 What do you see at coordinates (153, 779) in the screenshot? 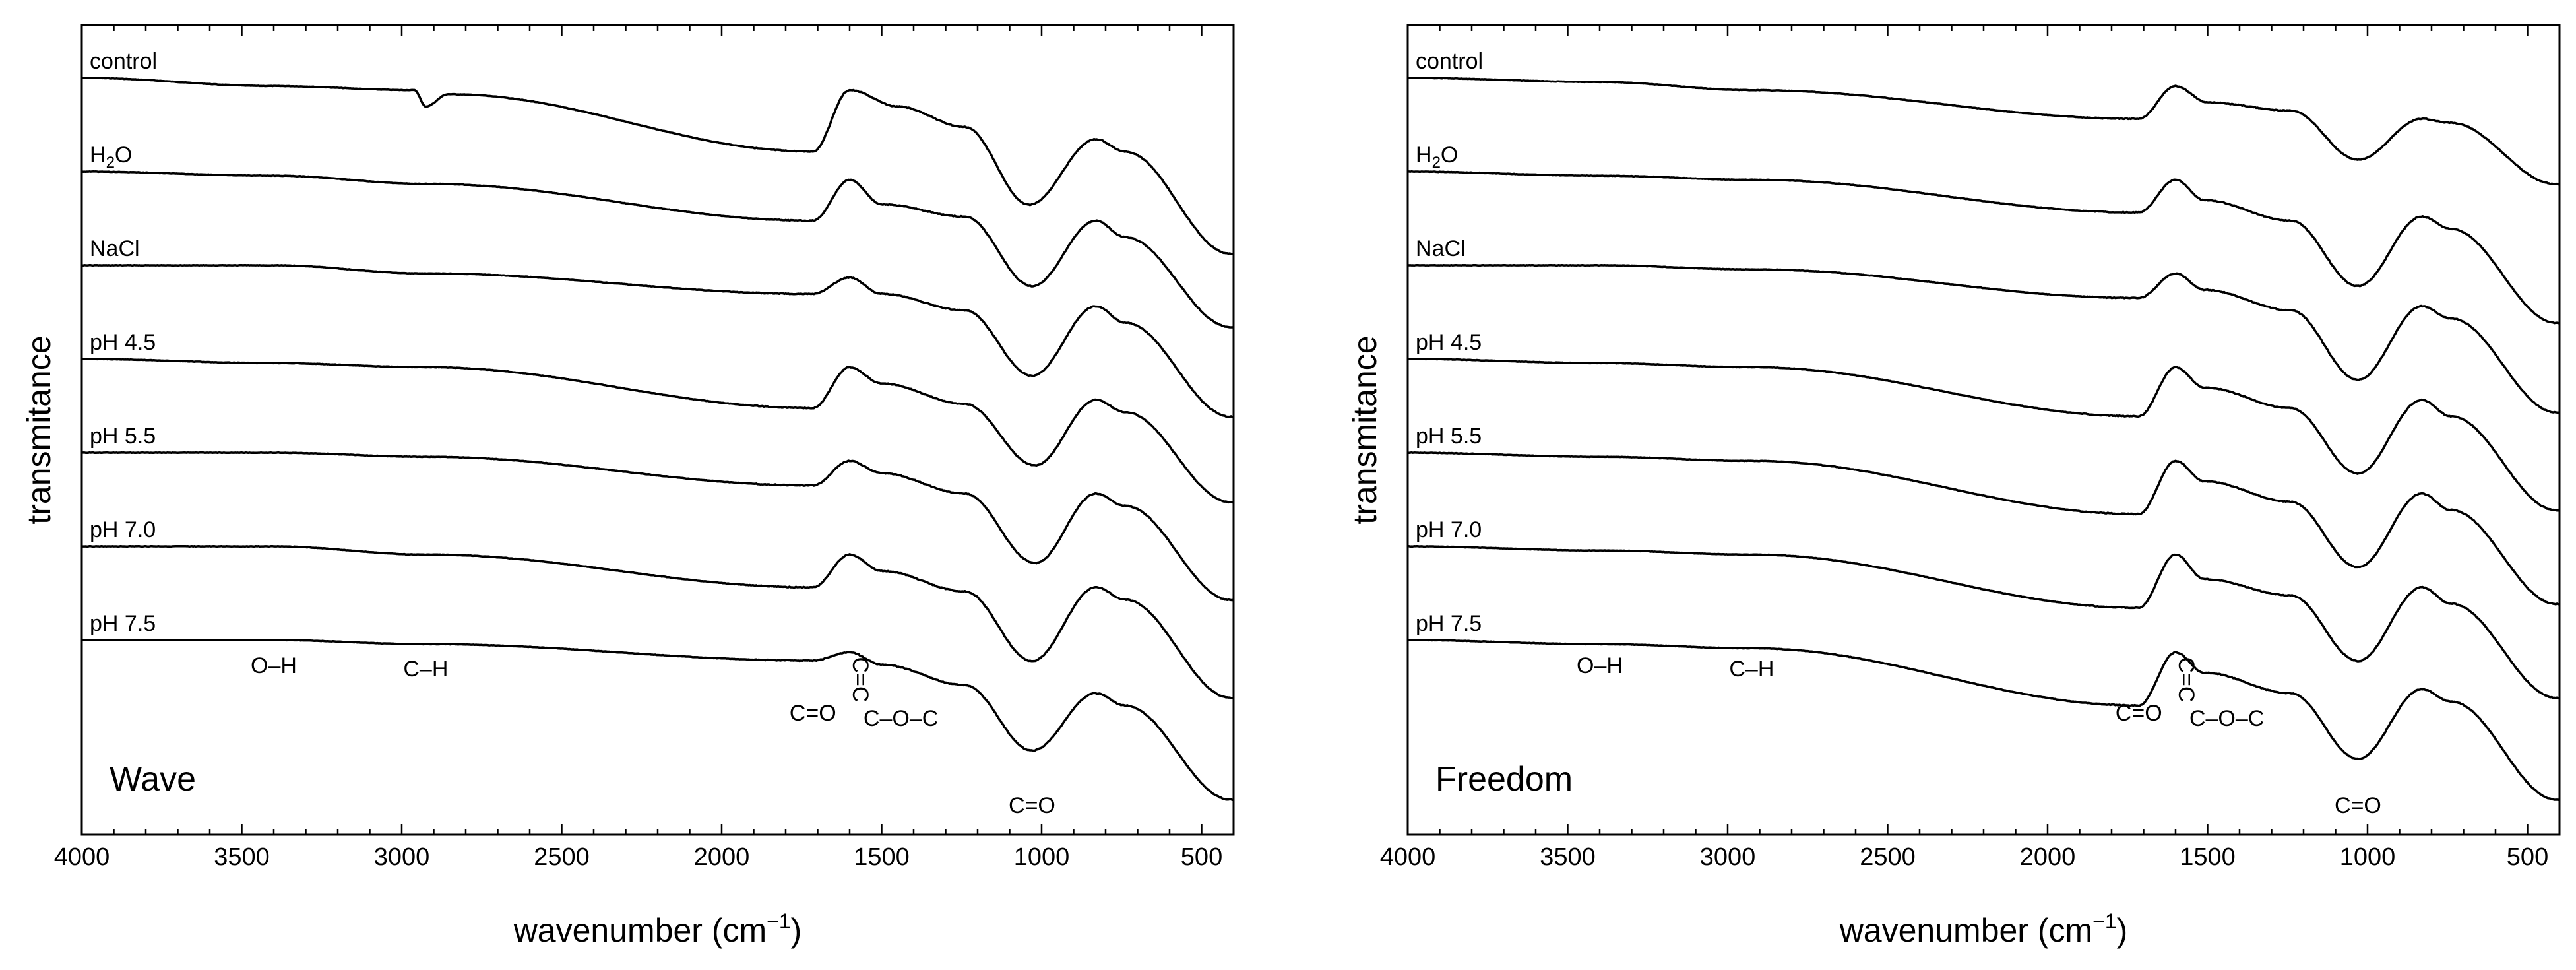
I see `panel-label: Wave` at bounding box center [153, 779].